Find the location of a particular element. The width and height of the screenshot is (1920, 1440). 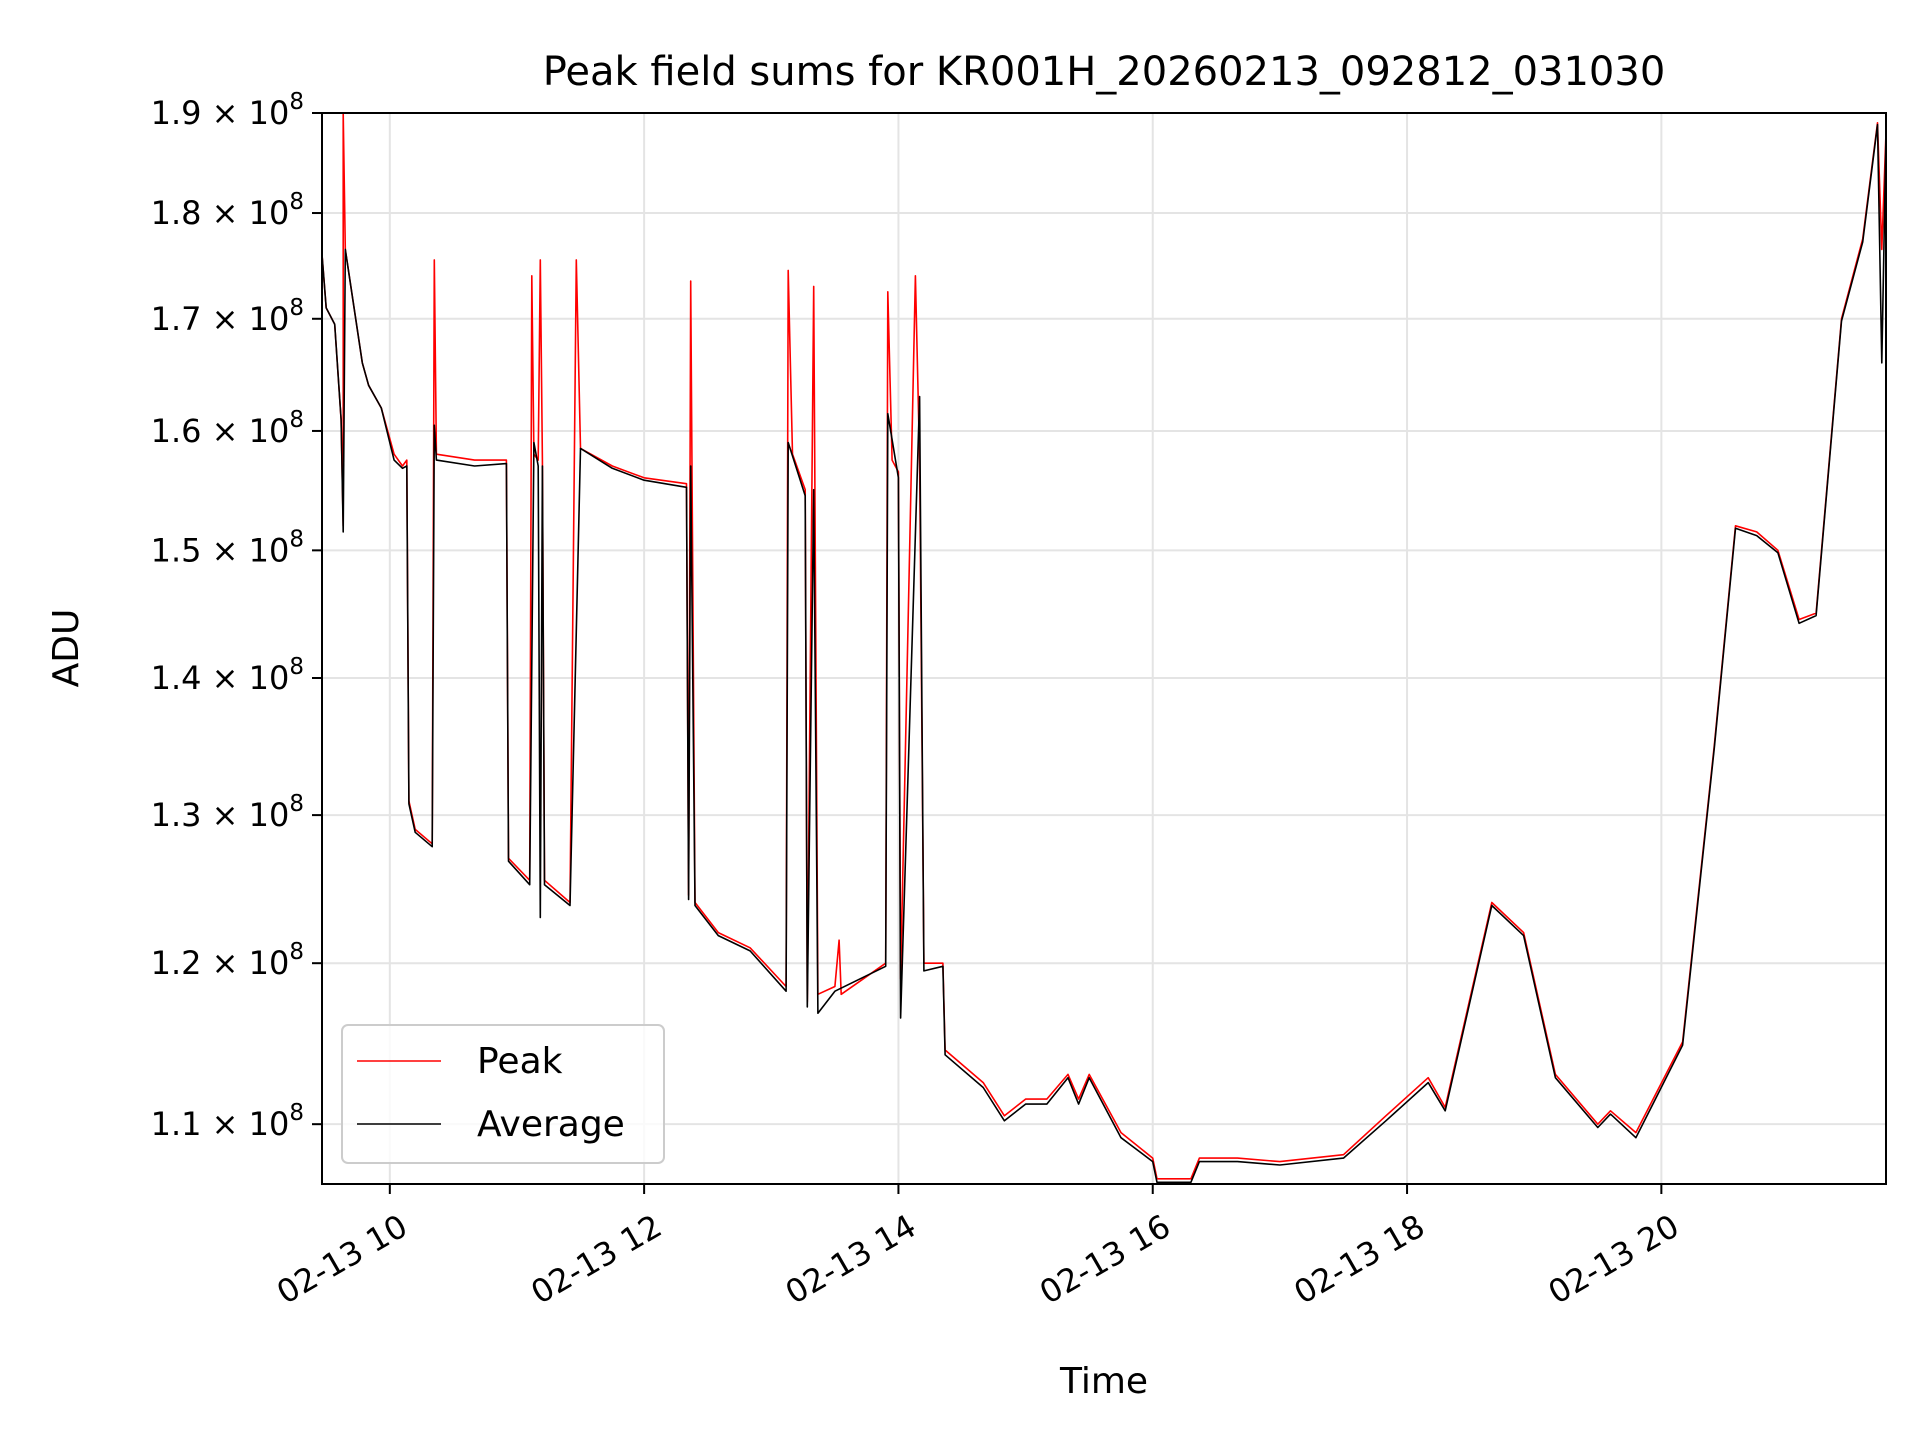

y-axis-label: ADU is located at coordinates (66, 648).